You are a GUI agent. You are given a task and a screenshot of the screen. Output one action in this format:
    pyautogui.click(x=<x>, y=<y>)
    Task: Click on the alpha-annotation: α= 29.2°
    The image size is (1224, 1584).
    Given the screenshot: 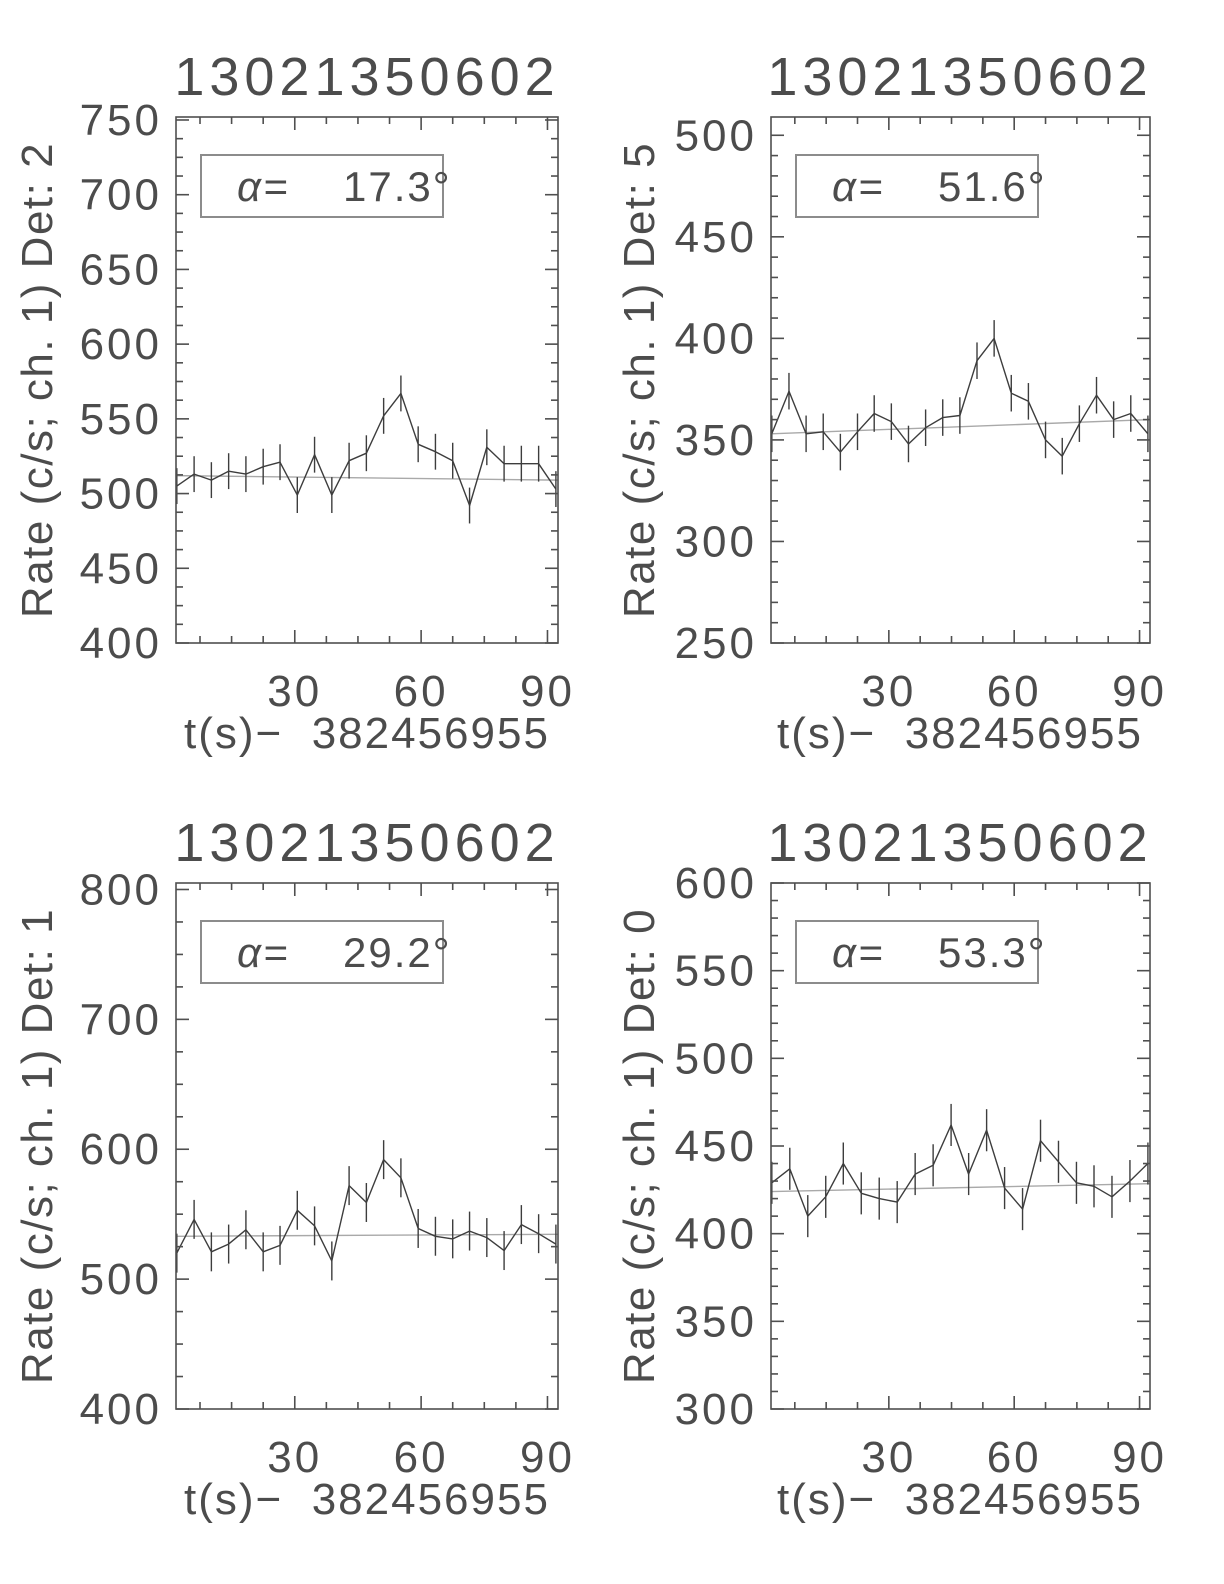 What is the action you would take?
    pyautogui.click(x=326, y=952)
    